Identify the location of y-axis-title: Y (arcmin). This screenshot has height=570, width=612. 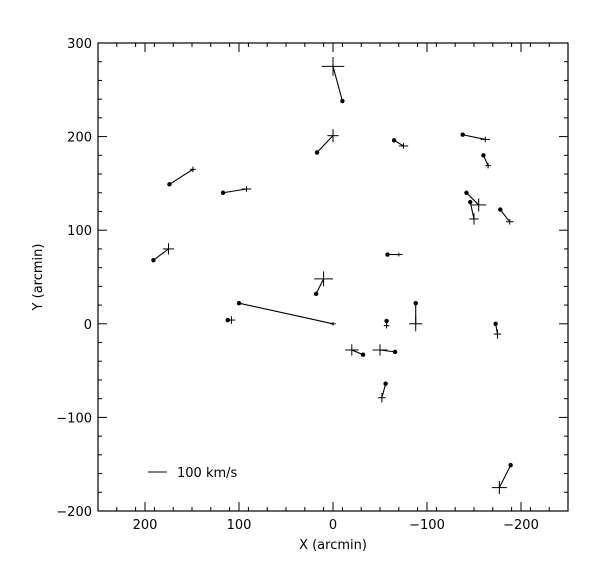
(38, 278).